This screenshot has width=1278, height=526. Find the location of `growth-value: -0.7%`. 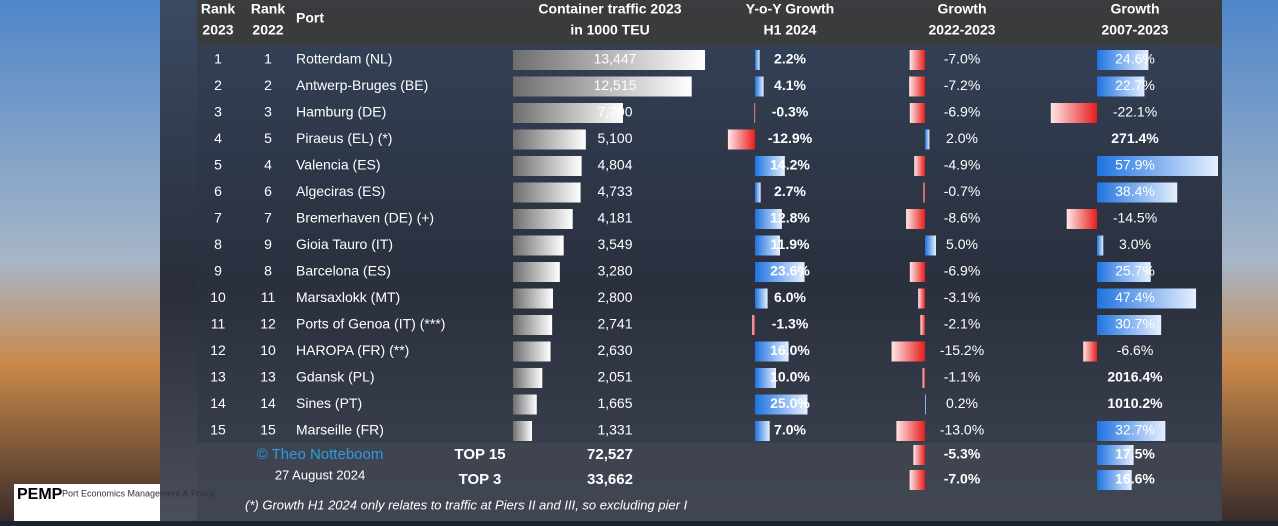

growth-value: -0.7% is located at coordinates (962, 191).